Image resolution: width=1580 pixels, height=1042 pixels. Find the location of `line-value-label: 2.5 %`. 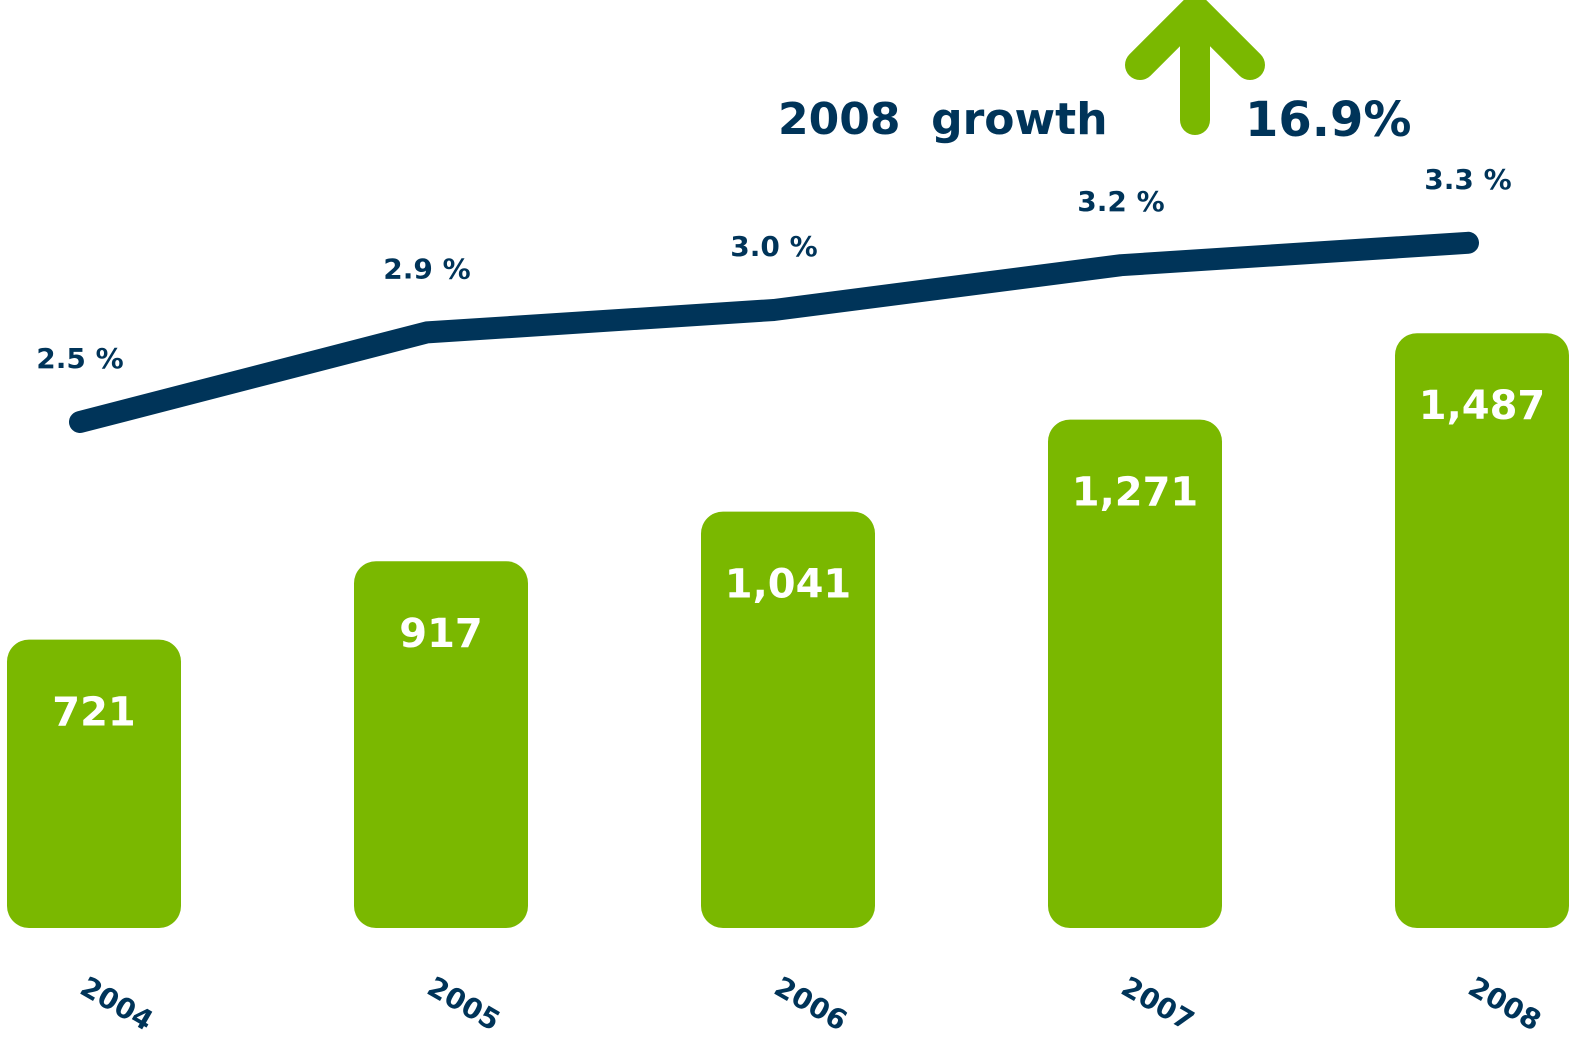

line-value-label: 2.5 % is located at coordinates (79, 358).